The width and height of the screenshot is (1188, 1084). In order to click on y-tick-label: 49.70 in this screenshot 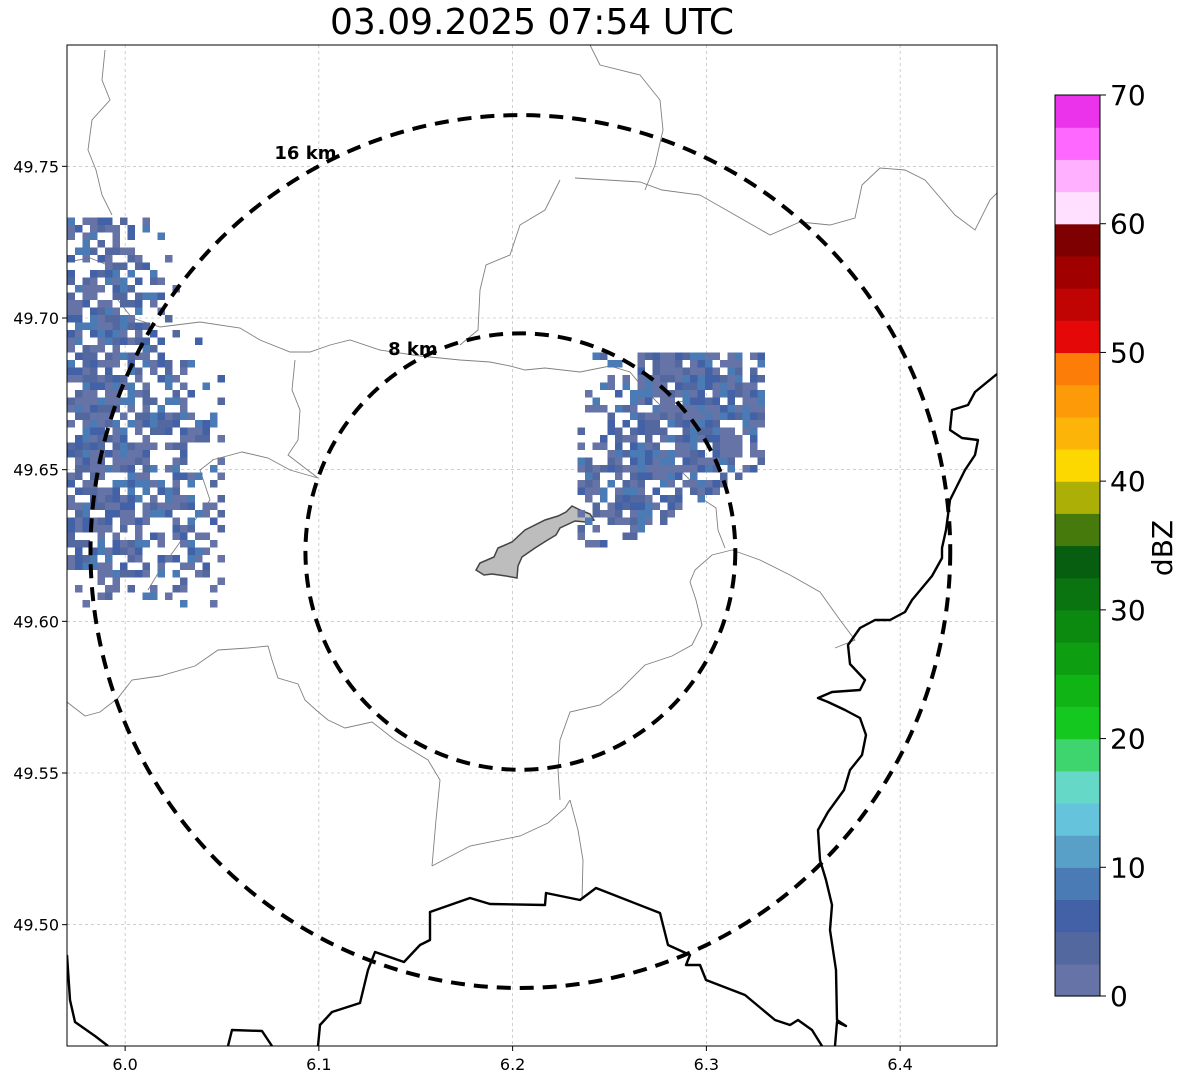, I will do `click(36, 318)`.